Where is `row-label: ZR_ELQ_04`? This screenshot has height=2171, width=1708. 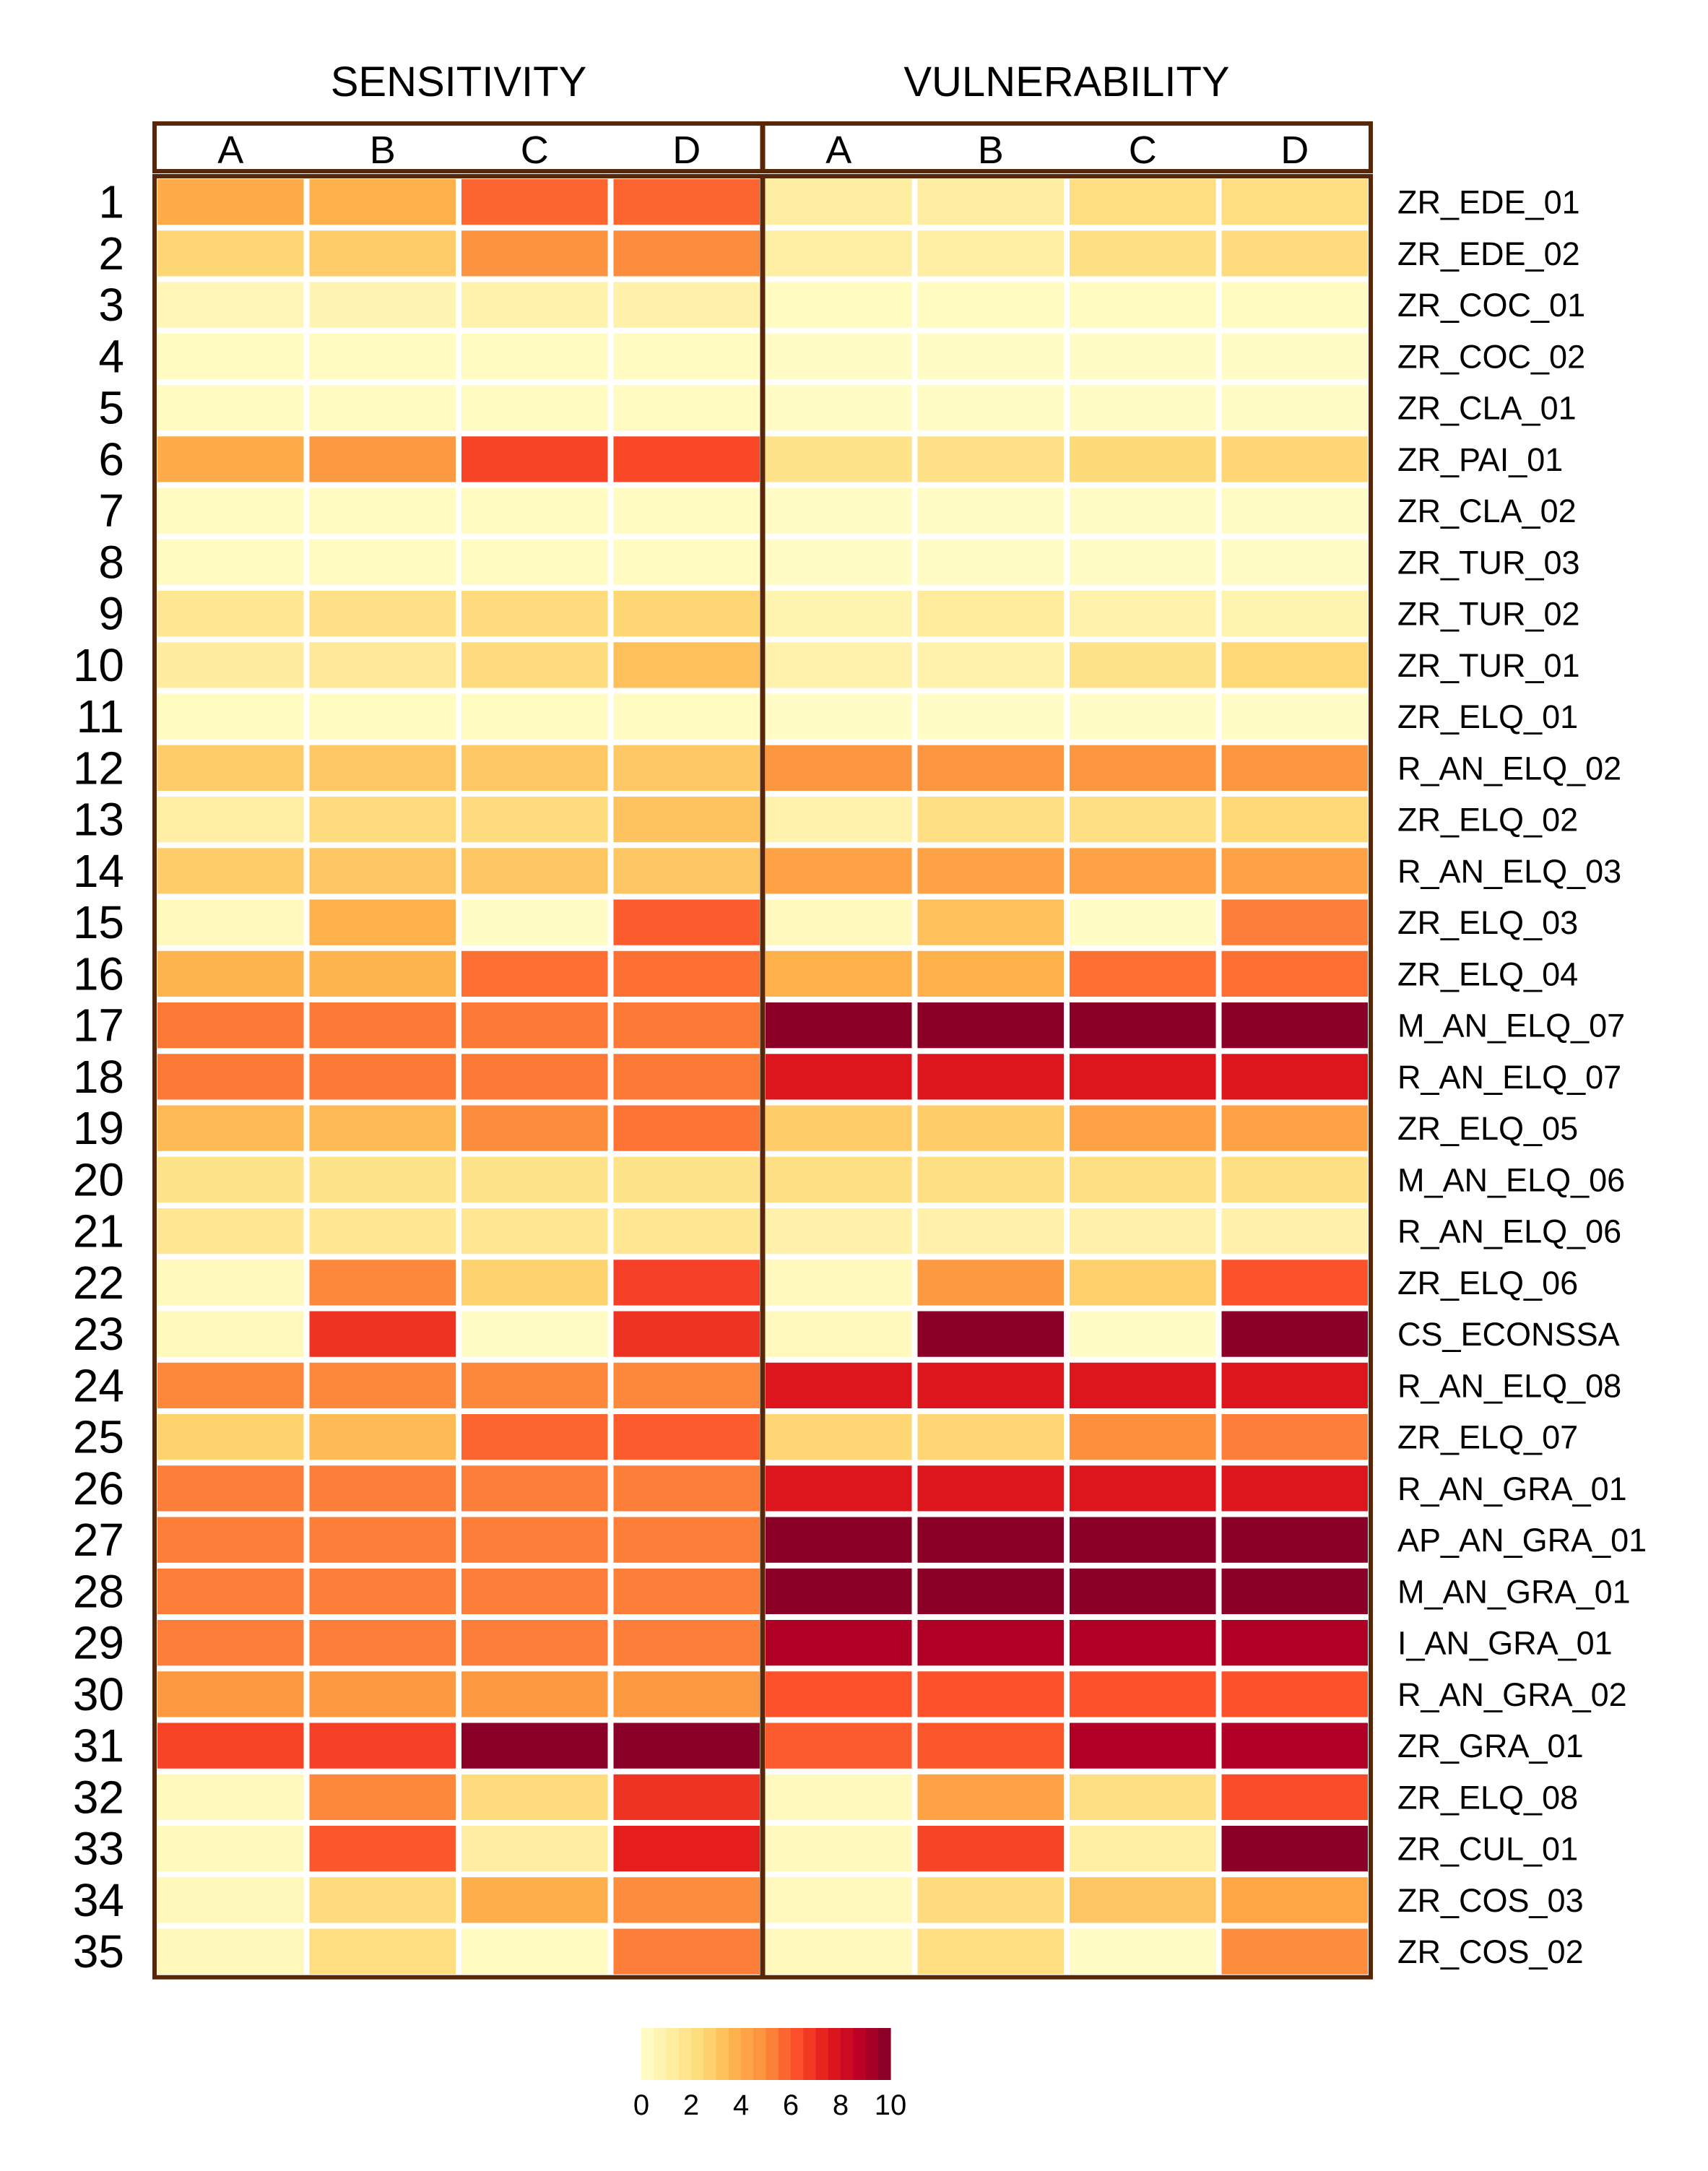 row-label: ZR_ELQ_04 is located at coordinates (1488, 974).